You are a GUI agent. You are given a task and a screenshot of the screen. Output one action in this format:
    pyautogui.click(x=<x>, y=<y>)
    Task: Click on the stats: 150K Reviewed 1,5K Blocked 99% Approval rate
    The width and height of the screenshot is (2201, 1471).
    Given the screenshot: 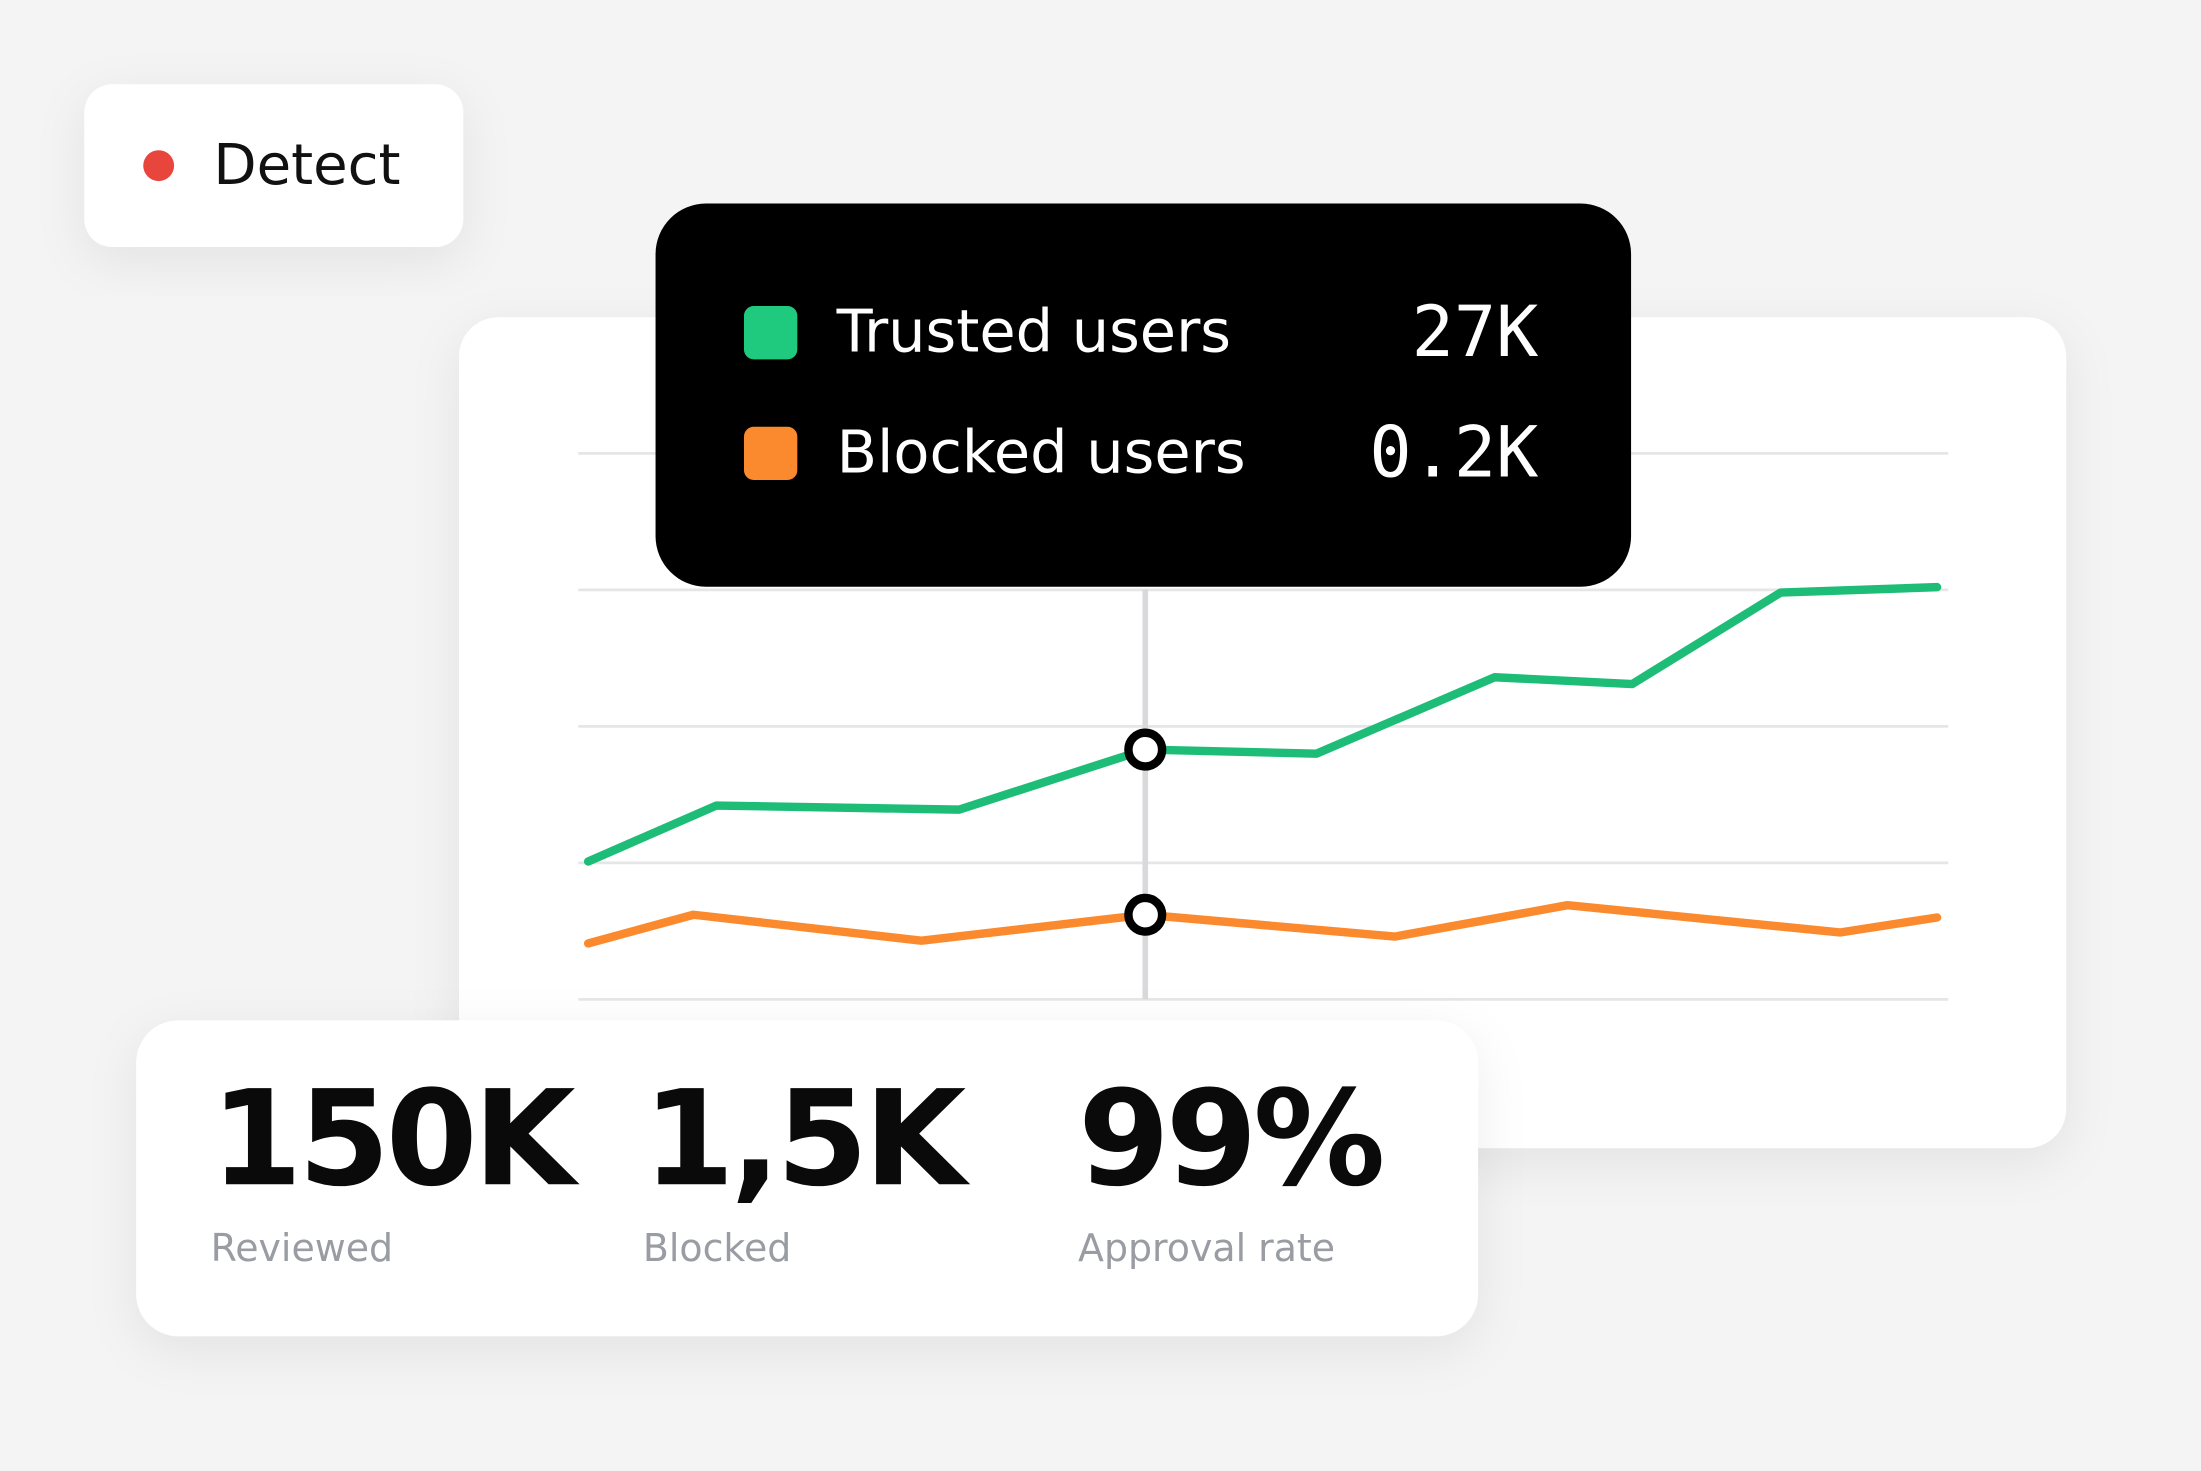 What is the action you would take?
    pyautogui.click(x=807, y=1178)
    